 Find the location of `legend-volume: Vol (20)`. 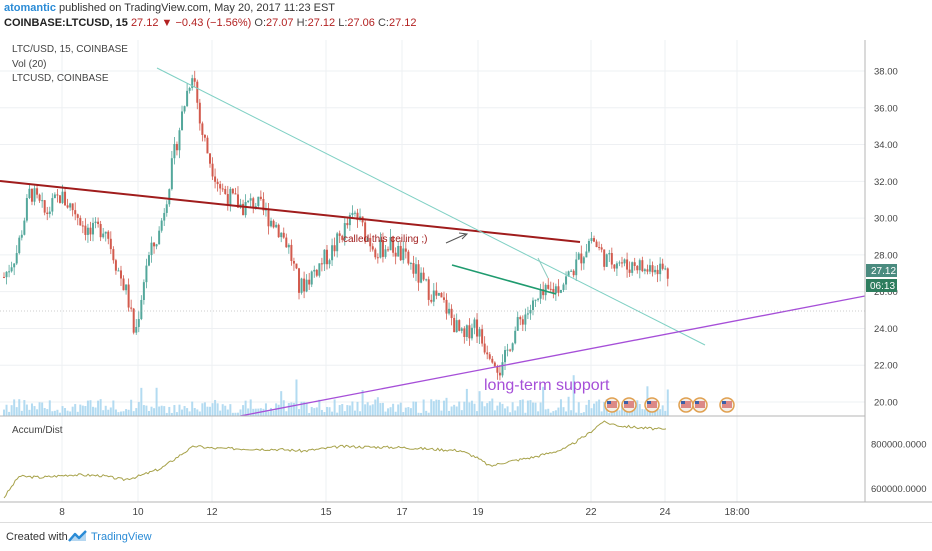

legend-volume: Vol (20) is located at coordinates (29, 64).